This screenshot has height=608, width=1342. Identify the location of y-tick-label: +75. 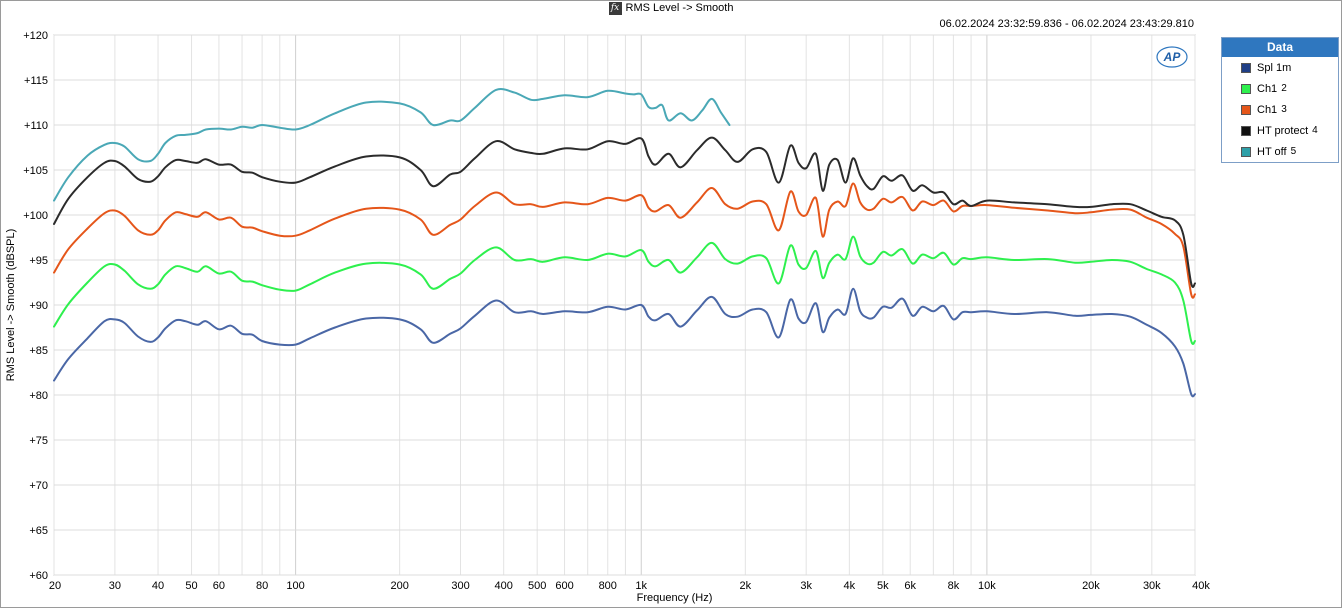
(38, 441).